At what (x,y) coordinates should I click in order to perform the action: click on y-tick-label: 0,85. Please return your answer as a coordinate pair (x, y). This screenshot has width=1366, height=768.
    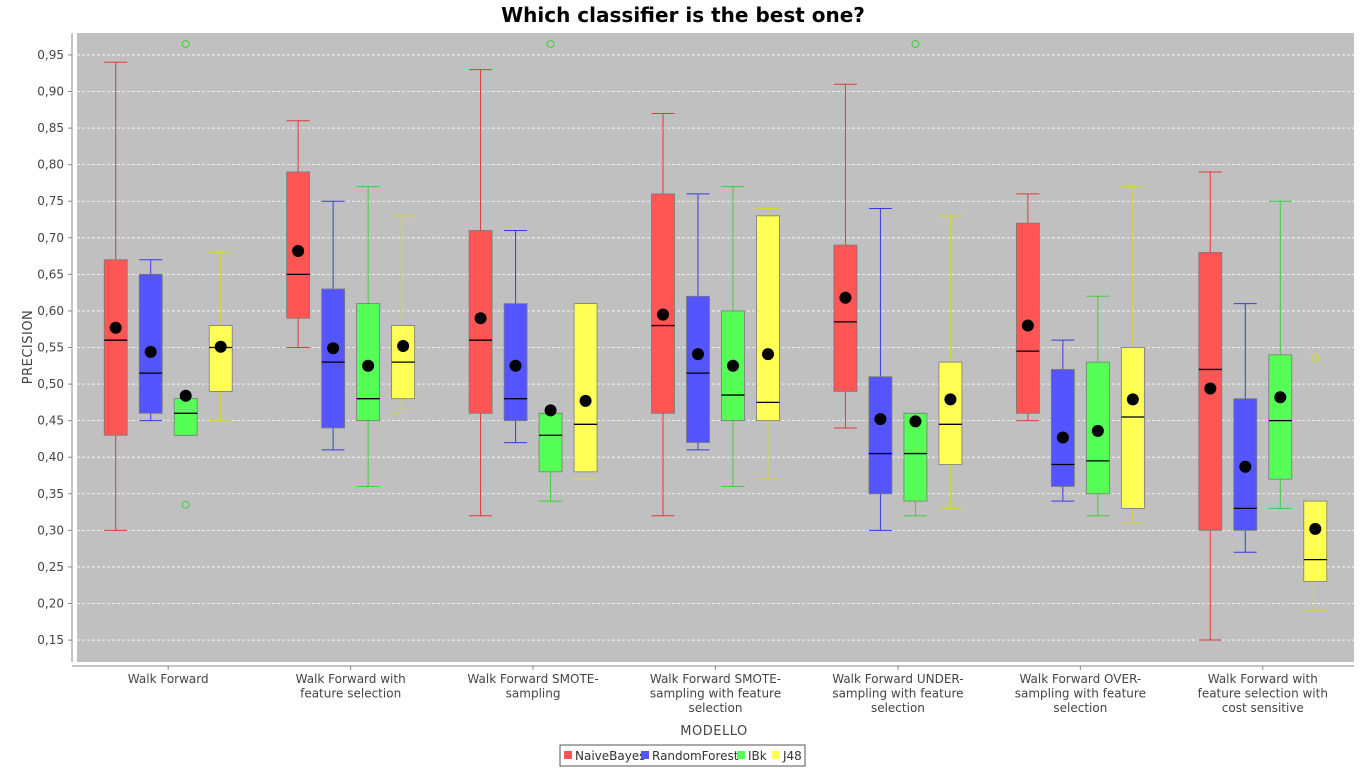
    Looking at the image, I should click on (50, 128).